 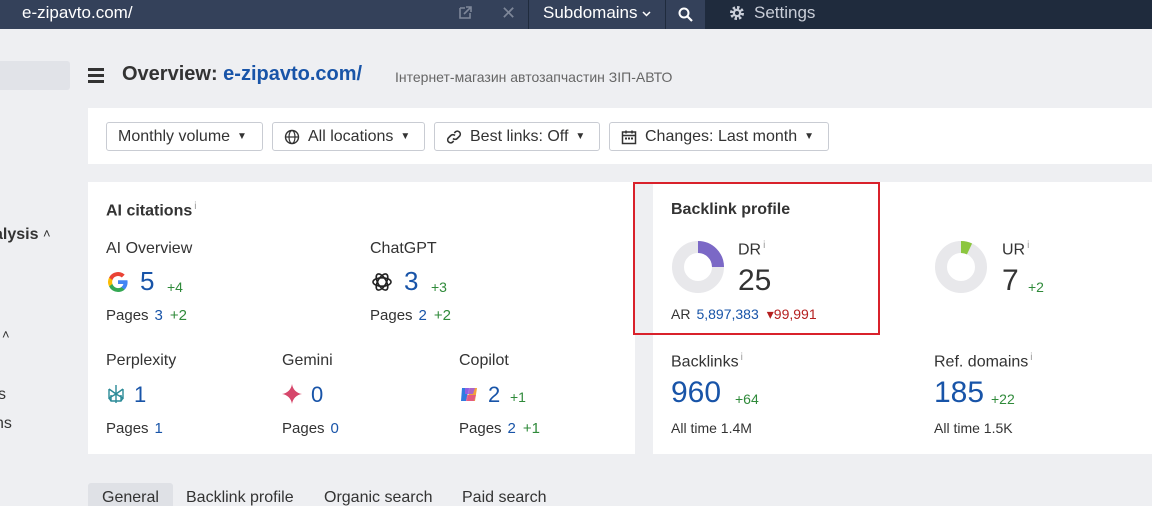 What do you see at coordinates (959, 392) in the screenshot?
I see `ref-domains-value: 185` at bounding box center [959, 392].